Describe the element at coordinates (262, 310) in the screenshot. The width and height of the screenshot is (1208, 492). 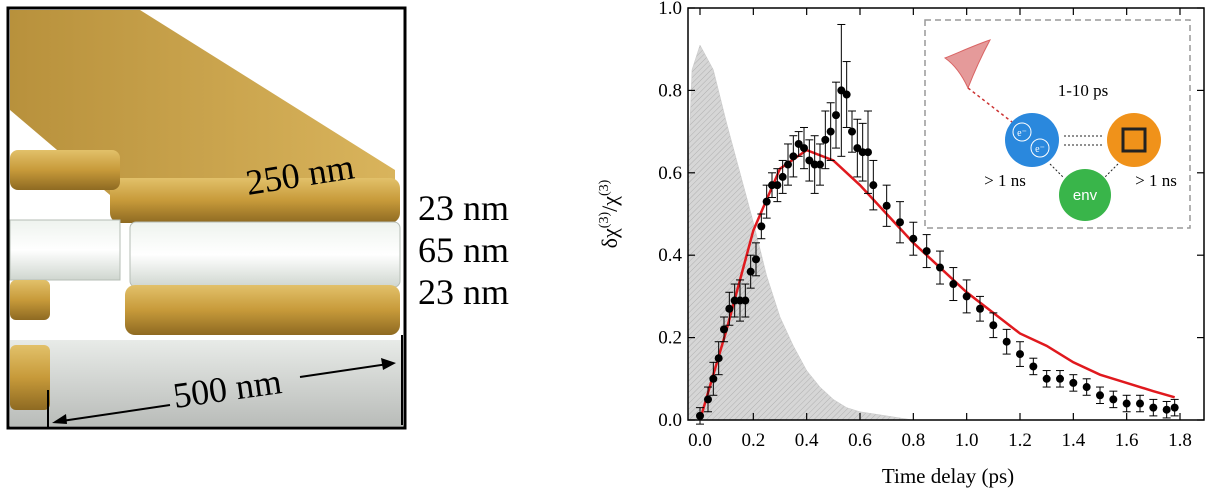
I see `bottom-bar` at that location.